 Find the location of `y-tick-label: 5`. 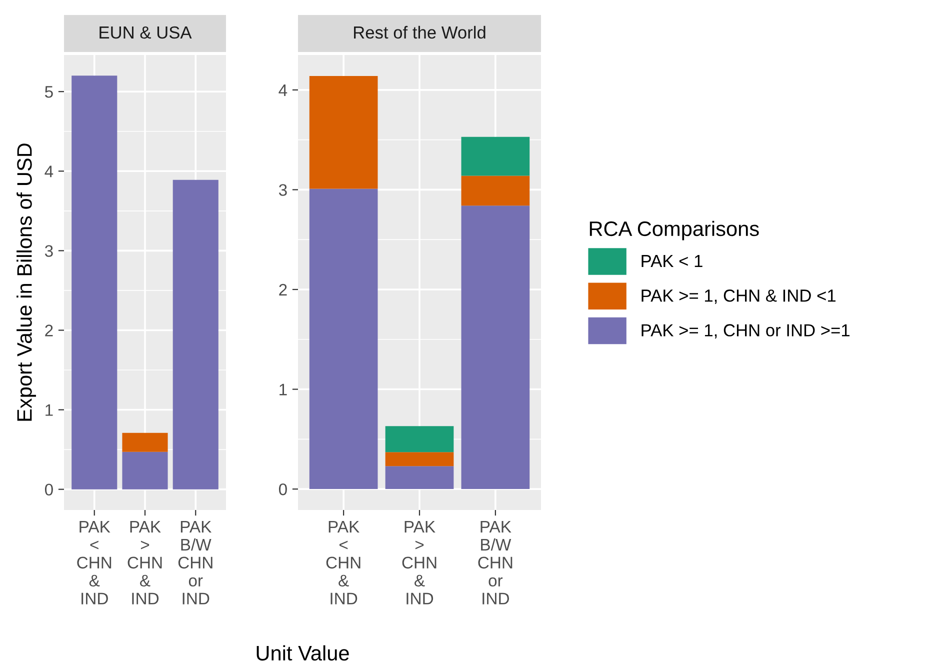

y-tick-label: 5 is located at coordinates (48, 92).